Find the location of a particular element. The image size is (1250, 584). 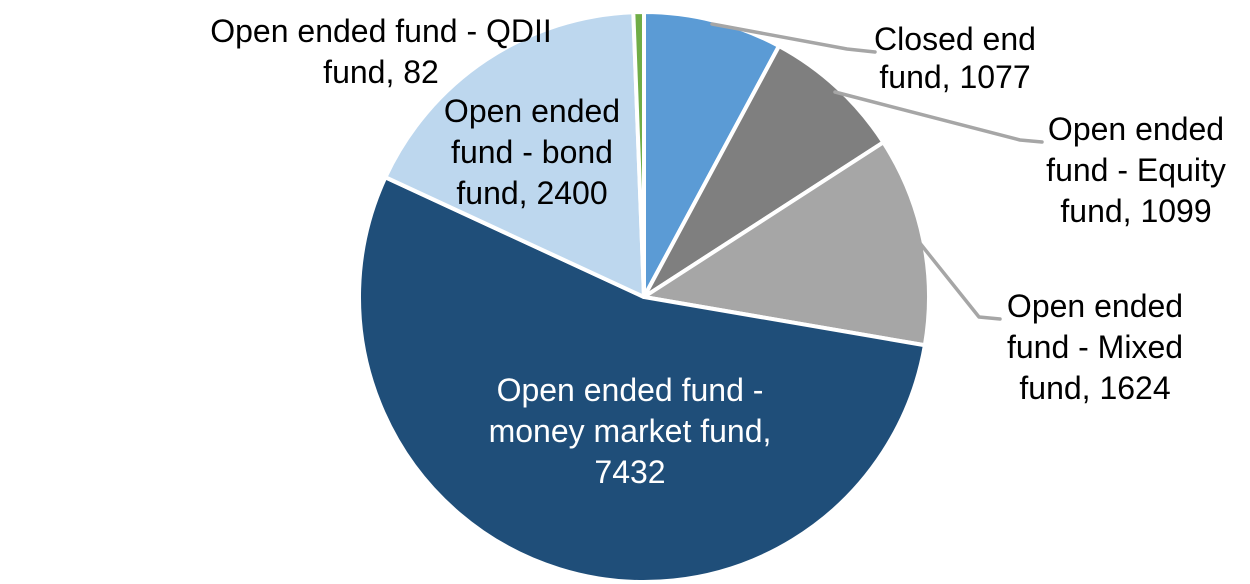

leader-line-open-ended-fund-mixed-fund is located at coordinates (959, 280).